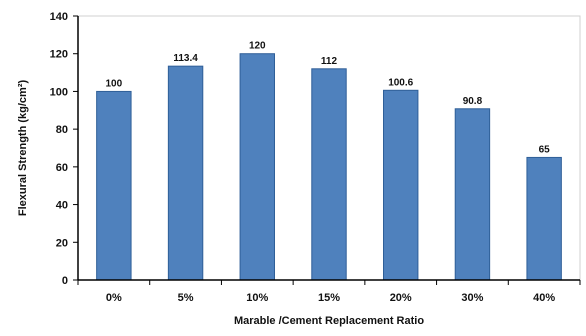 This screenshot has width=586, height=336. What do you see at coordinates (62, 130) in the screenshot?
I see `y-tick-label: 80` at bounding box center [62, 130].